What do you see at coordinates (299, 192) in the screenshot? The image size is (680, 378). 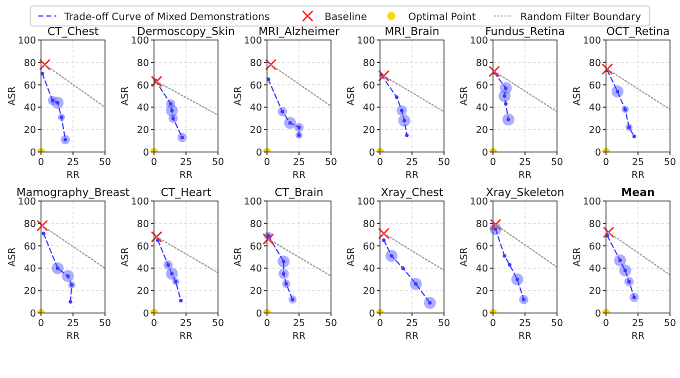 I see `chart-title: CT_Brain` at bounding box center [299, 192].